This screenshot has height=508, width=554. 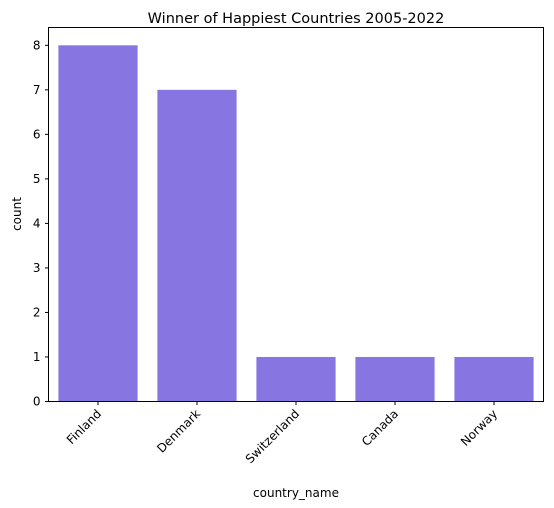 What do you see at coordinates (37, 45) in the screenshot?
I see `y-tick-label: 8` at bounding box center [37, 45].